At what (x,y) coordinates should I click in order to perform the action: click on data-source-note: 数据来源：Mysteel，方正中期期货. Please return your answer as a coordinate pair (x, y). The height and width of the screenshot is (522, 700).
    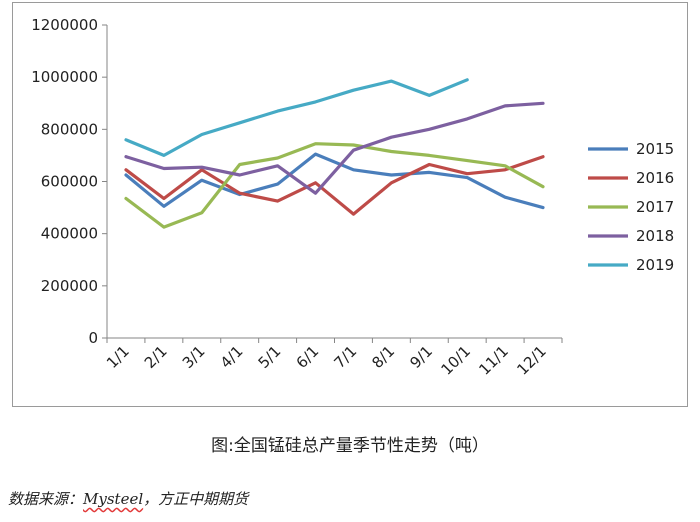
    Looking at the image, I should click on (128, 498).